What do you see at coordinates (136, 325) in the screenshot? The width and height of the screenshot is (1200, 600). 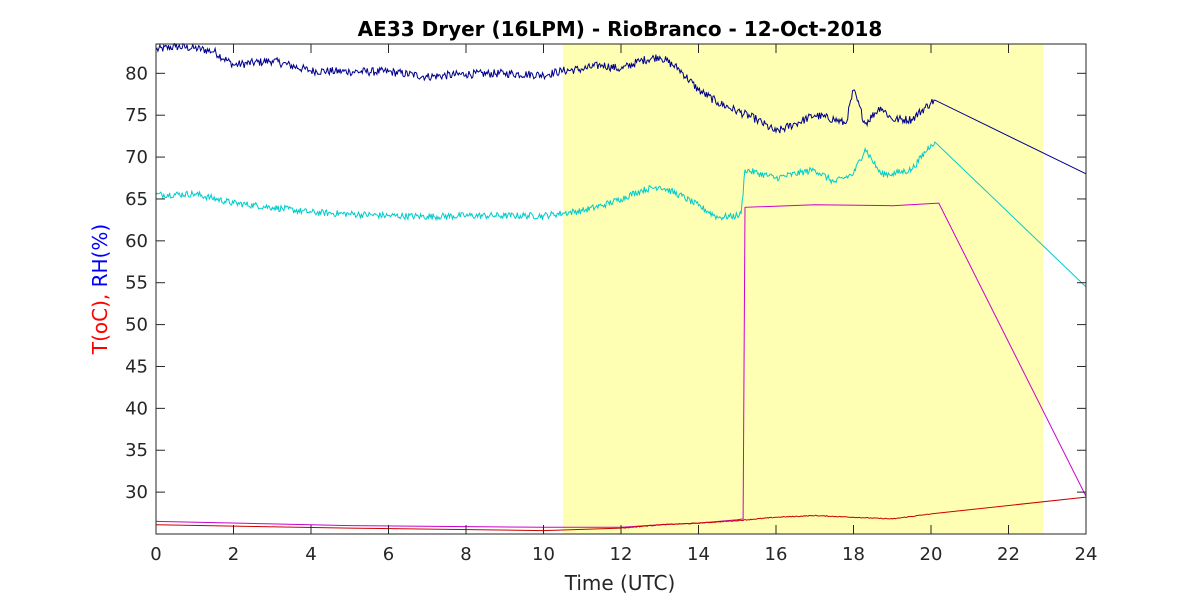 I see `y-tick-label: 50` at bounding box center [136, 325].